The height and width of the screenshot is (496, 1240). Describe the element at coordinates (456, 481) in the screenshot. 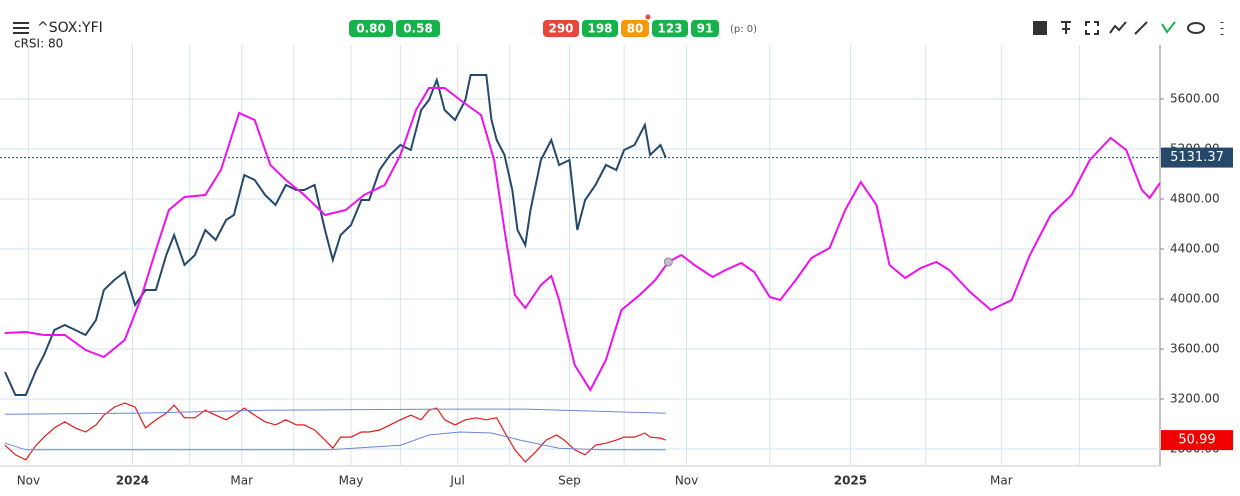

I see `x-tick-label: Jul` at that location.